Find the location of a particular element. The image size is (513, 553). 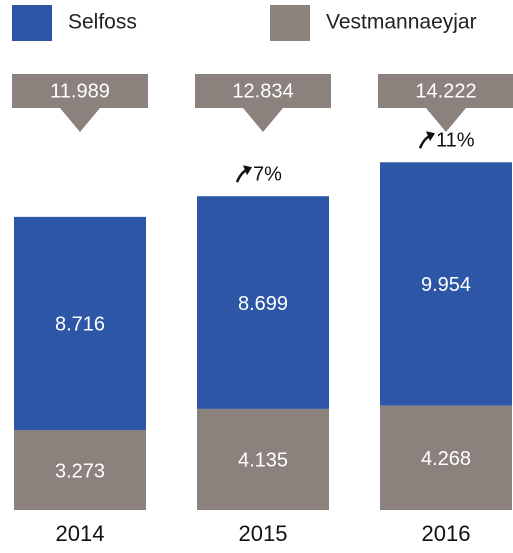

total-label: 14.222 is located at coordinates (445, 91).